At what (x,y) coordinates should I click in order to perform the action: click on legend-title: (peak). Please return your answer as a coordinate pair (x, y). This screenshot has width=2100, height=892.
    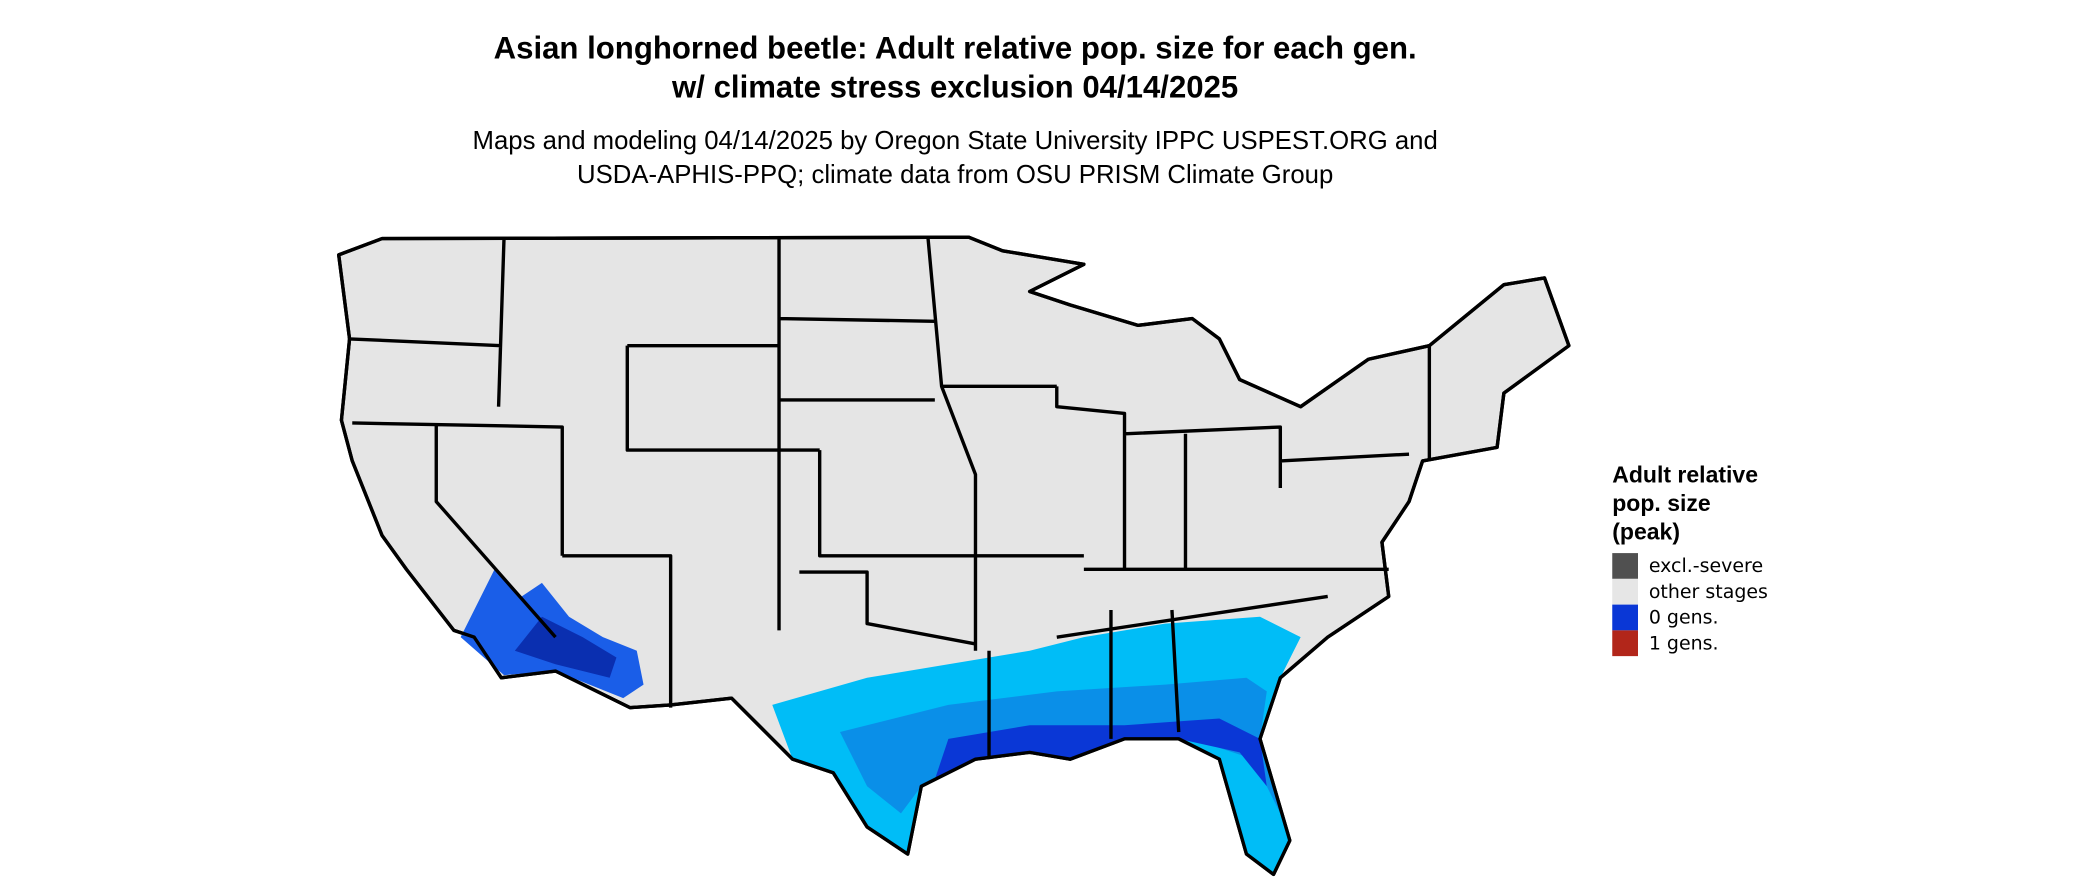
    Looking at the image, I should click on (1646, 532).